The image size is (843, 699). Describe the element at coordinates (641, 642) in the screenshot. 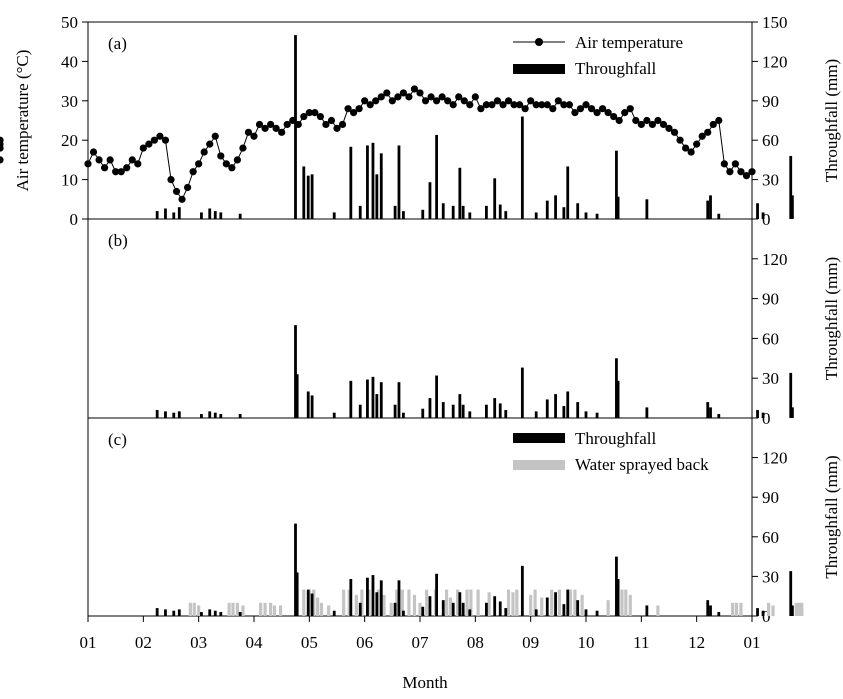

I see `x-tick-label-10: 11` at that location.